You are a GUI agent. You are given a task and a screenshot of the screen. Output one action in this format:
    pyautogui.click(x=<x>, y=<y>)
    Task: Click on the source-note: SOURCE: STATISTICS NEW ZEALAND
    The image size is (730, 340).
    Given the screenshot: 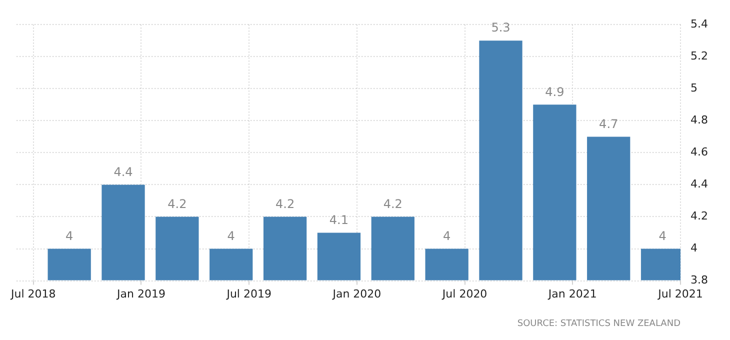 What is the action you would take?
    pyautogui.click(x=599, y=323)
    